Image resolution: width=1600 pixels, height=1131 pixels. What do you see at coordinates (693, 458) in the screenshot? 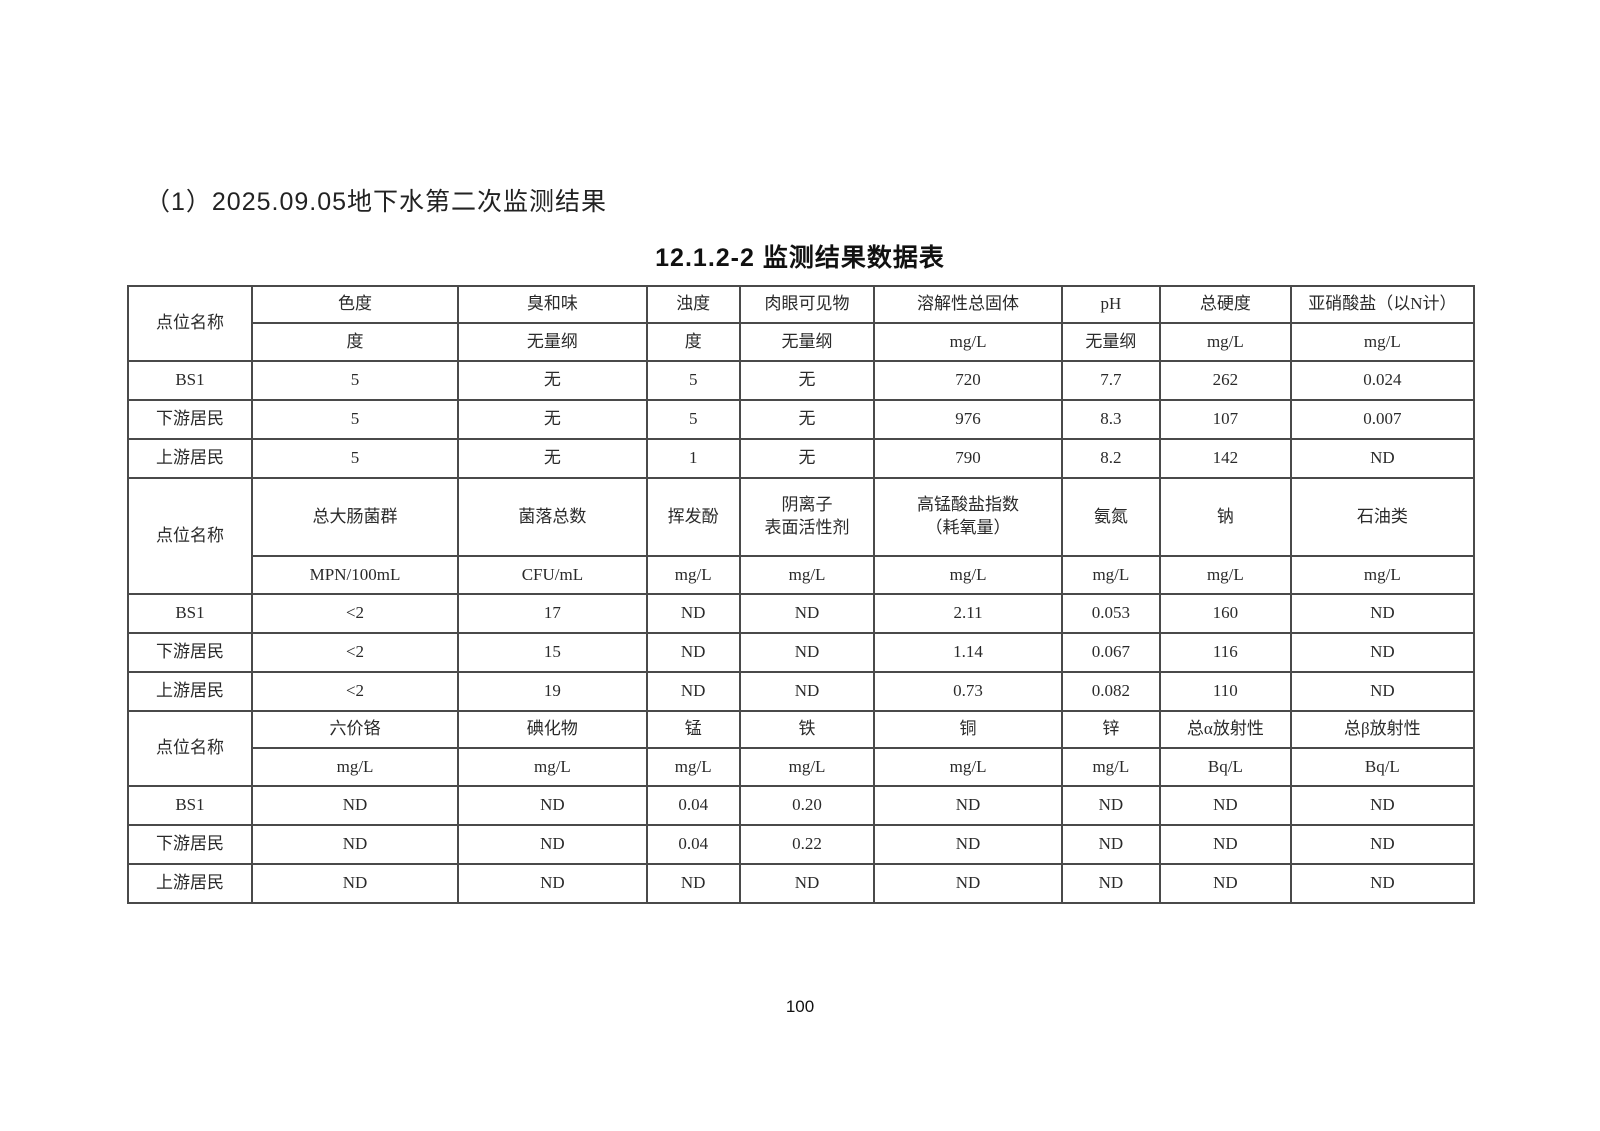
I see `value-cell: 1` at bounding box center [693, 458].